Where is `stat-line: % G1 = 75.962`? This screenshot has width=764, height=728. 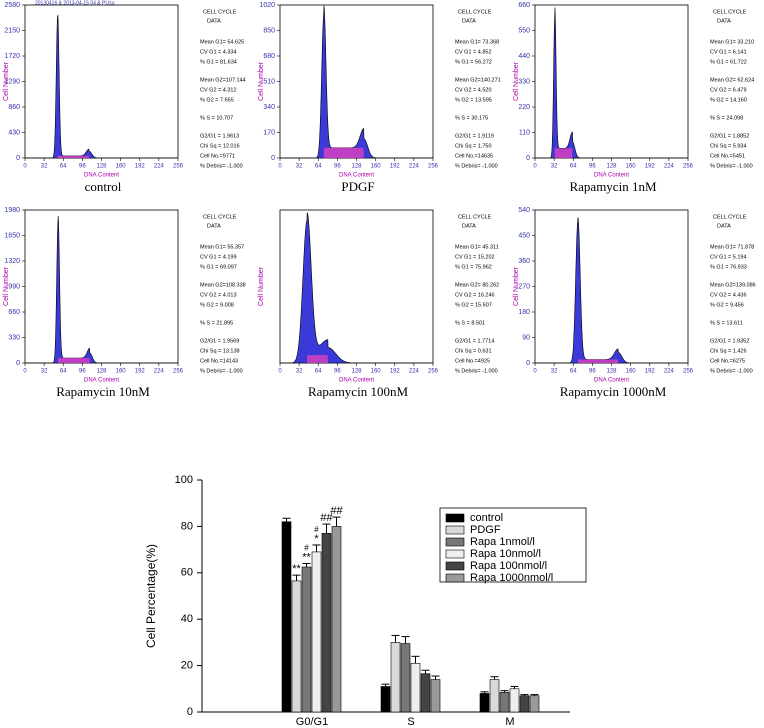
stat-line: % G1 = 75.962 is located at coordinates (473, 267).